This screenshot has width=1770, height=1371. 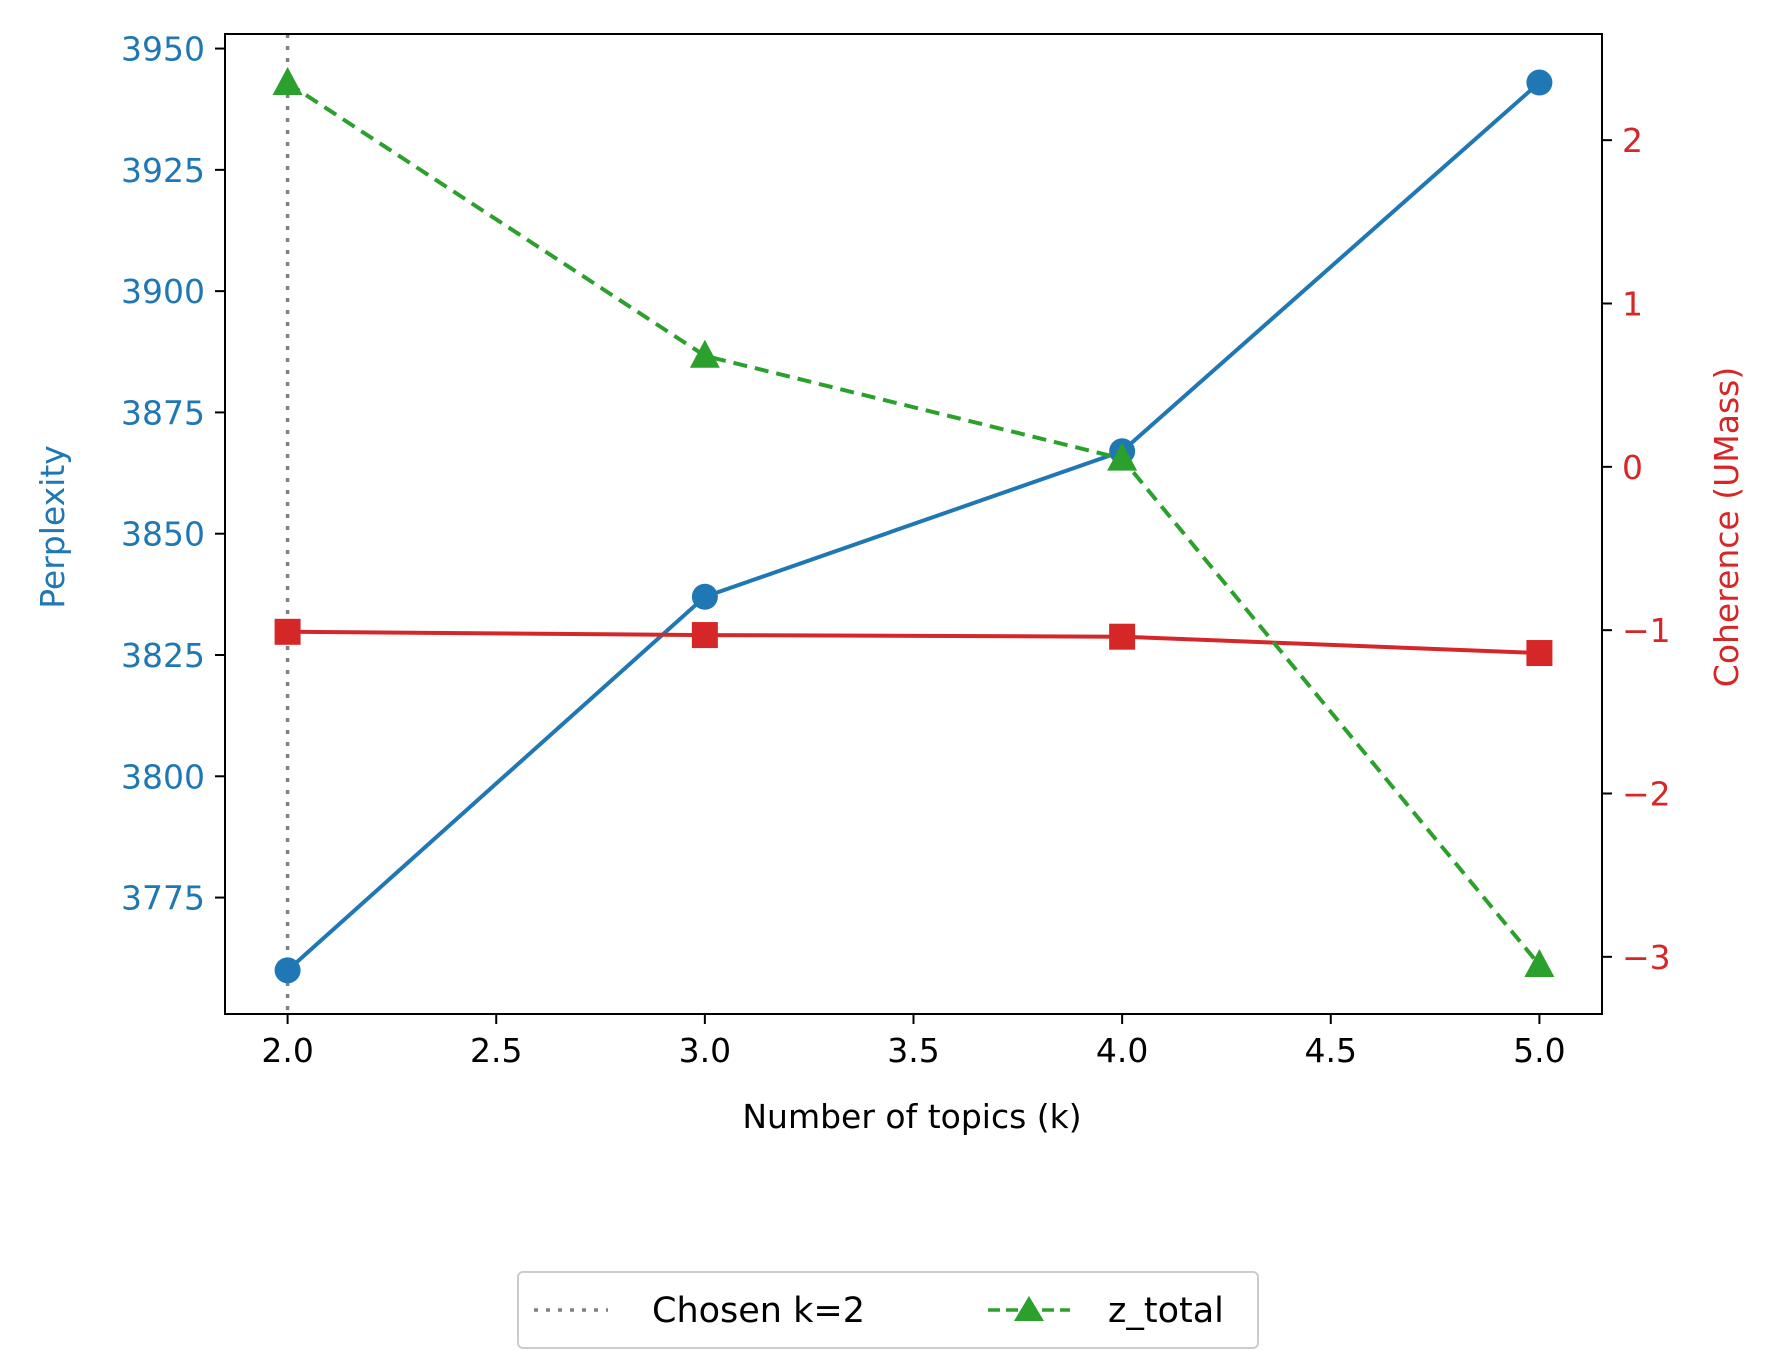 I want to click on legend-z-total-marker, so click(x=1029, y=1308).